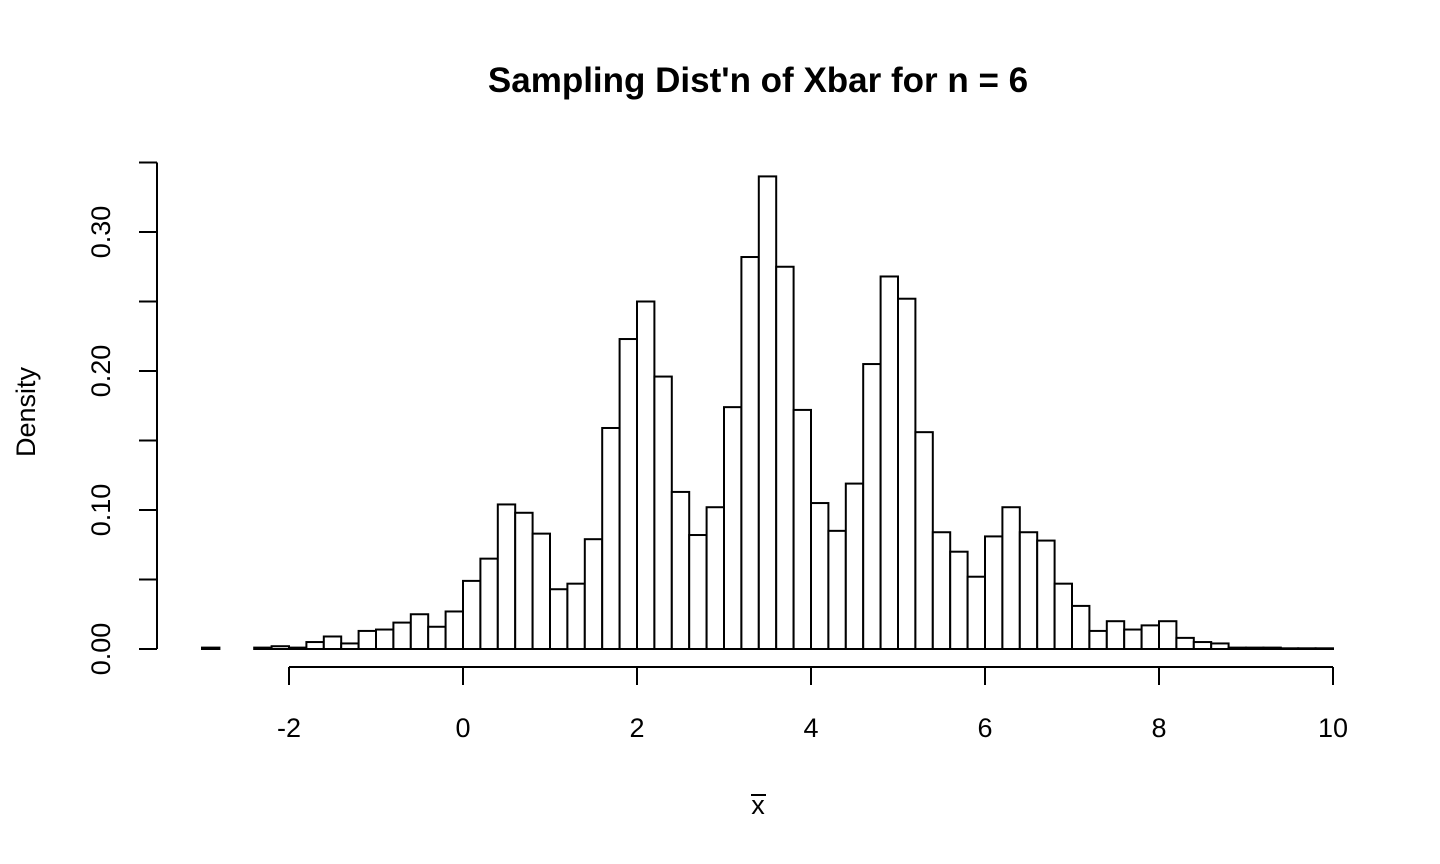  Describe the element at coordinates (122, 418) in the screenshot. I see `y-axis: 0.00 0.10 0.20 0.30` at that location.